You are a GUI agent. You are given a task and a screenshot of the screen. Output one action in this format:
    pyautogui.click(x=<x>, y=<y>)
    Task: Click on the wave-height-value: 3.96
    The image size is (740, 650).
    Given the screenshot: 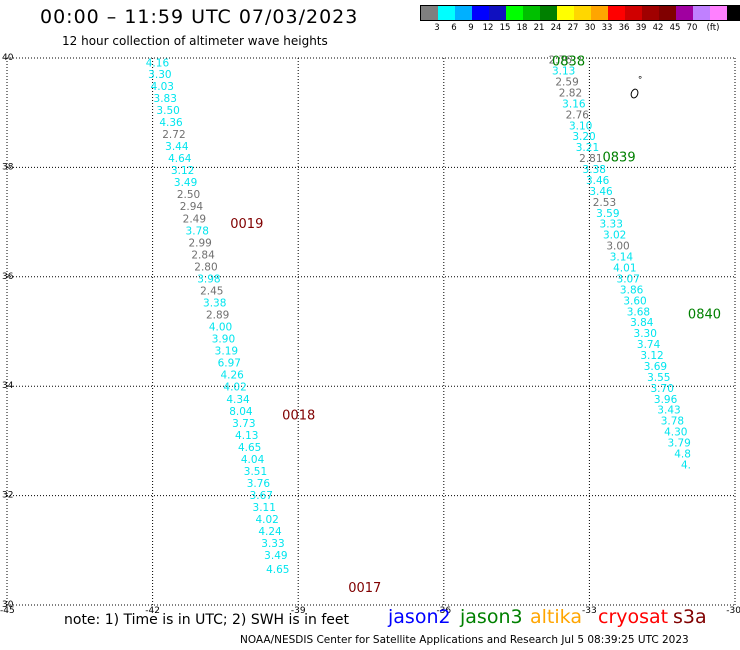 What is the action you would take?
    pyautogui.click(x=666, y=400)
    